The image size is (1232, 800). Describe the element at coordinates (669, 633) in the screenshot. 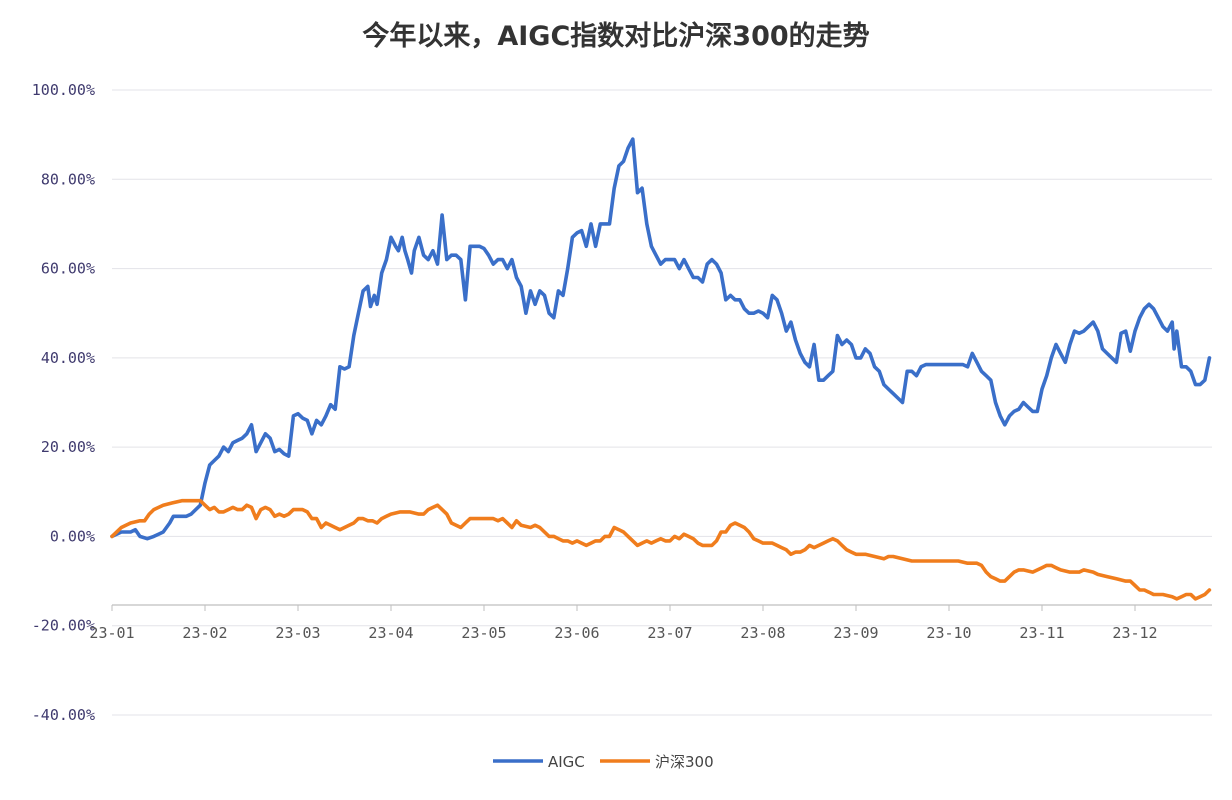

I see `x-tick-label: 23-07` at that location.